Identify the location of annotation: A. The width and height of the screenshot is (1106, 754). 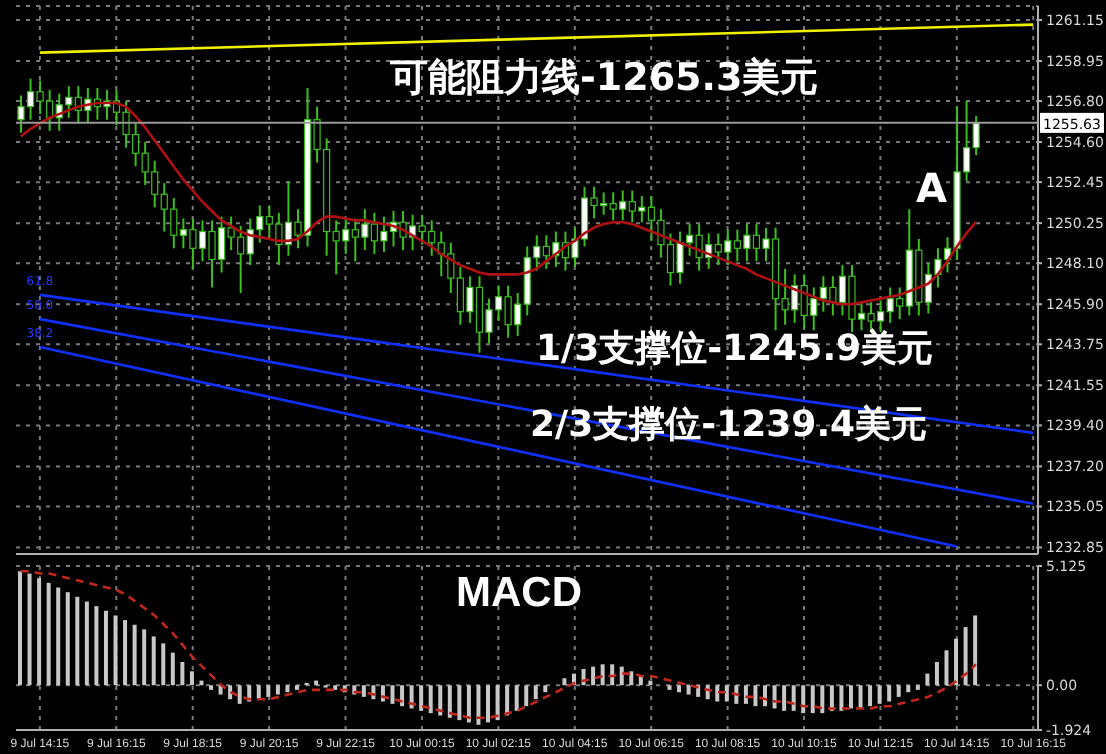
(931, 188).